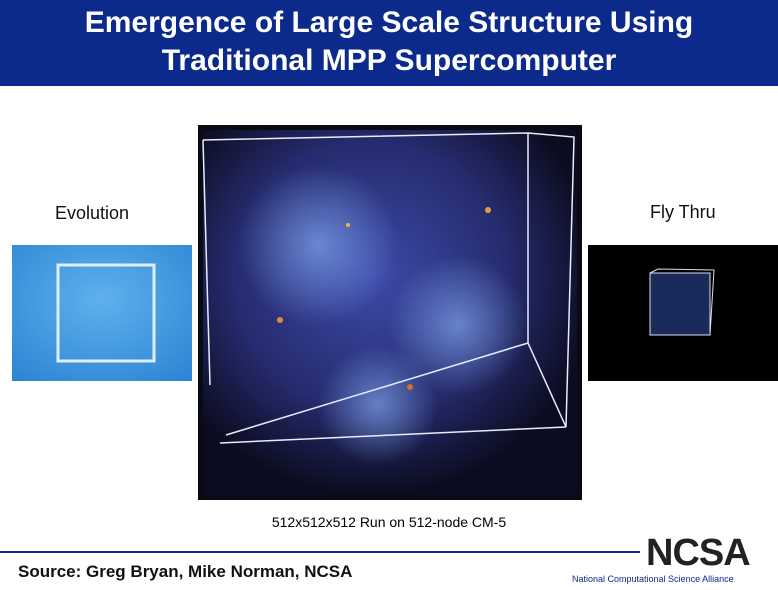  I want to click on flythru-image, so click(683, 313).